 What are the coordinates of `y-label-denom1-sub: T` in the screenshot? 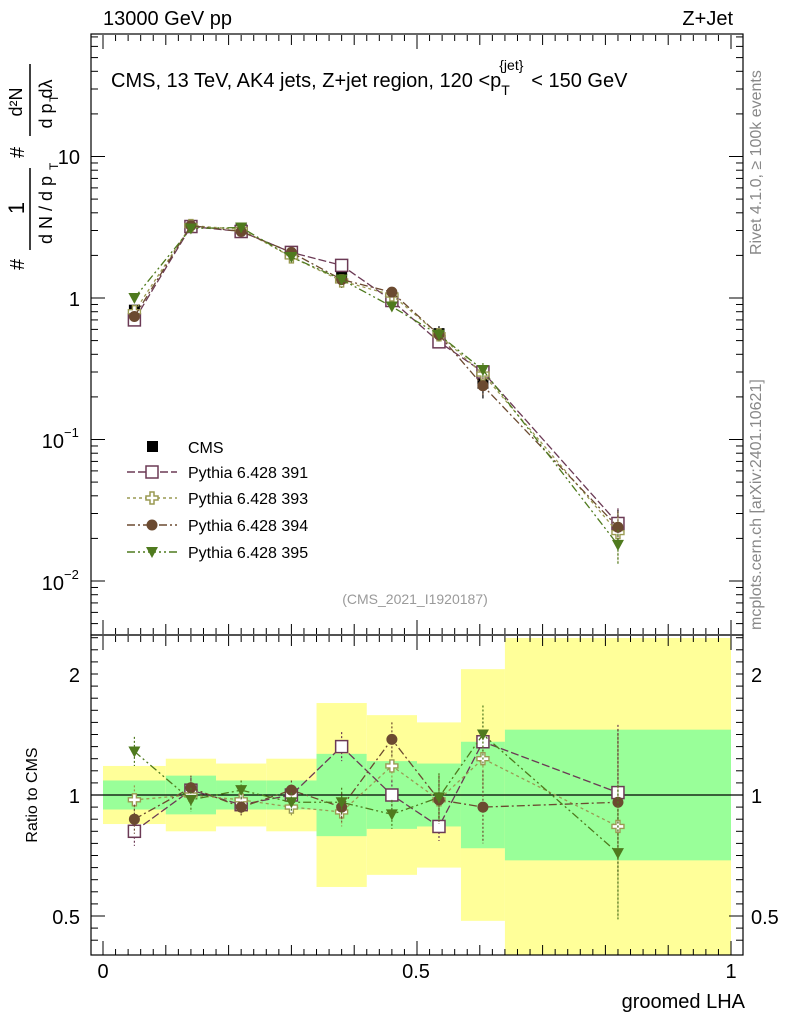 It's located at (54, 166).